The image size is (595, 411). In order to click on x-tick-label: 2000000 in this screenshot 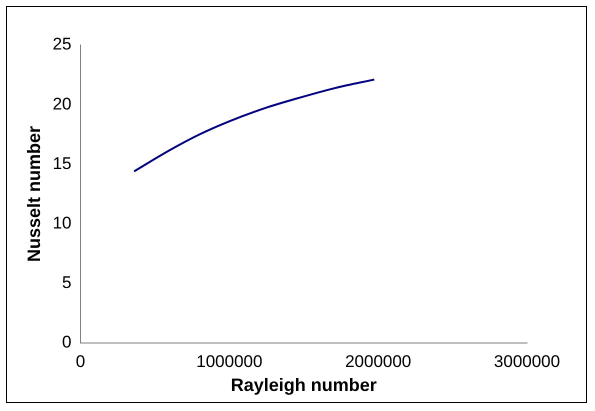, I will do `click(378, 361)`.